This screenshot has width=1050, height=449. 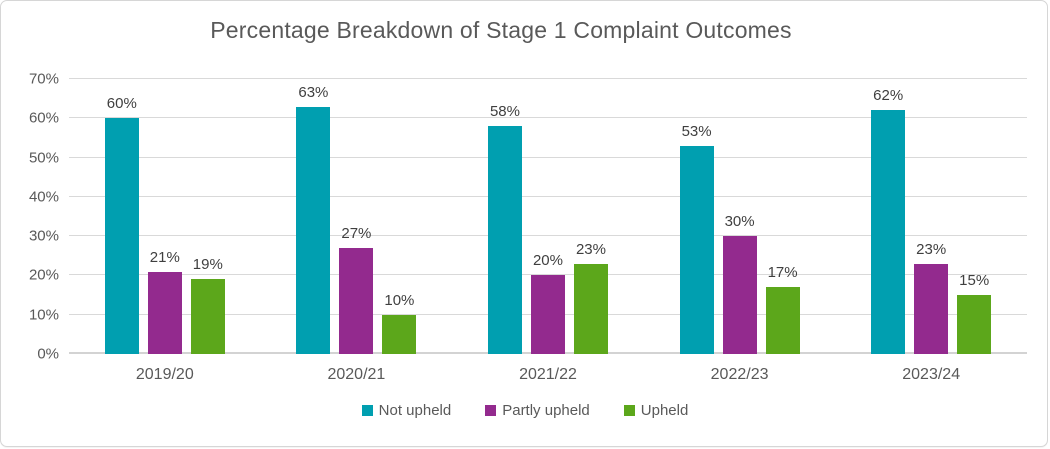 I want to click on bar-group: 58% 20% 23% 2021/22, so click(x=548, y=231).